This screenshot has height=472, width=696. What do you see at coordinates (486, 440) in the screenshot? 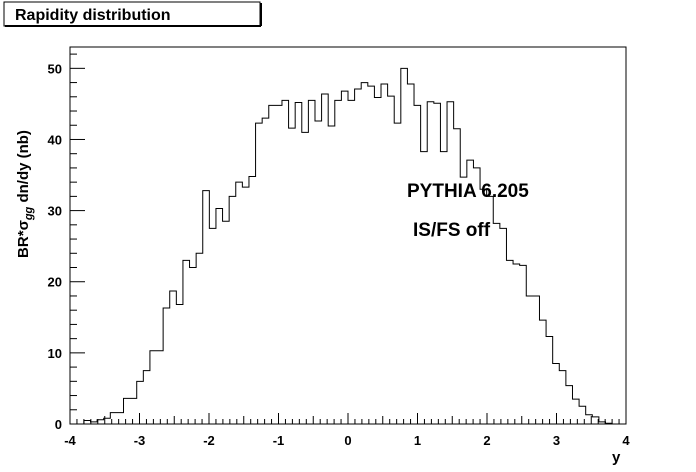
I see `x-tick-label: 2` at bounding box center [486, 440].